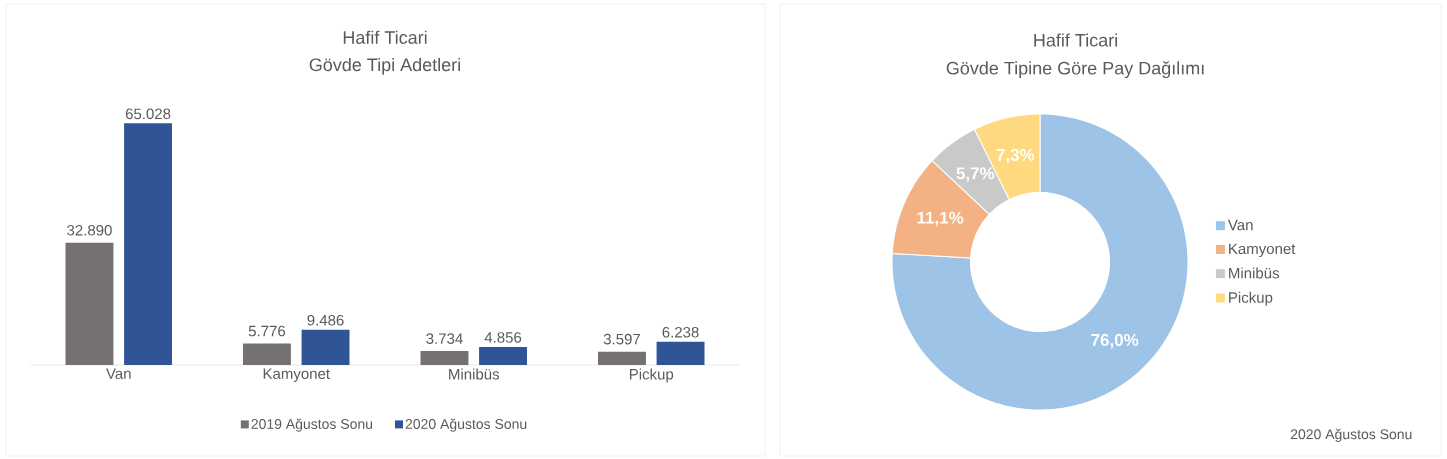 The width and height of the screenshot is (1447, 459). I want to click on legend-label: Van, so click(1240, 225).